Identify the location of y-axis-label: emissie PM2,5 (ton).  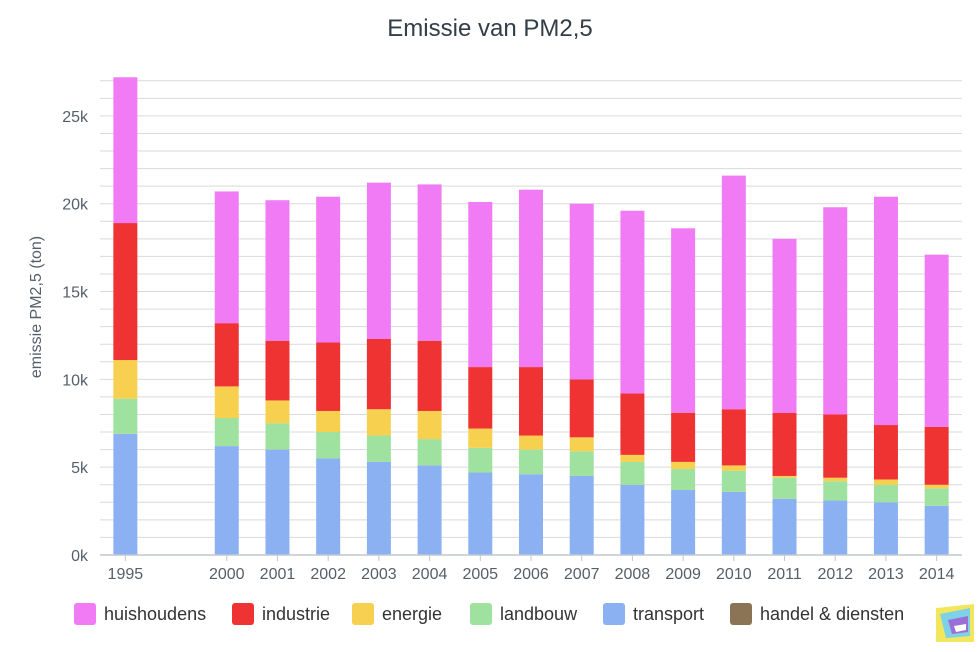
(36, 307).